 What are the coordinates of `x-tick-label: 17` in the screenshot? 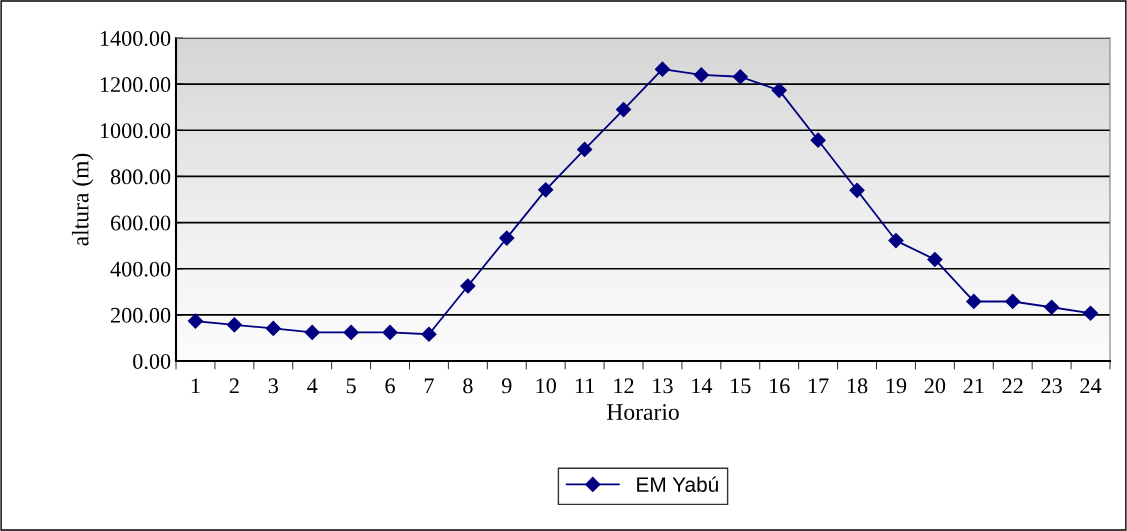 It's located at (818, 386).